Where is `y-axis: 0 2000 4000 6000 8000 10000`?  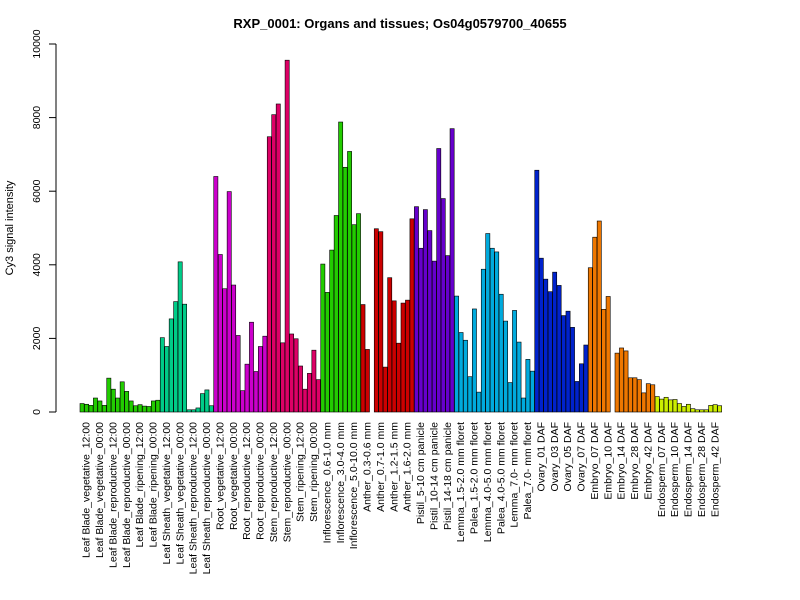 y-axis: 0 2000 4000 6000 8000 10000 is located at coordinates (44, 222).